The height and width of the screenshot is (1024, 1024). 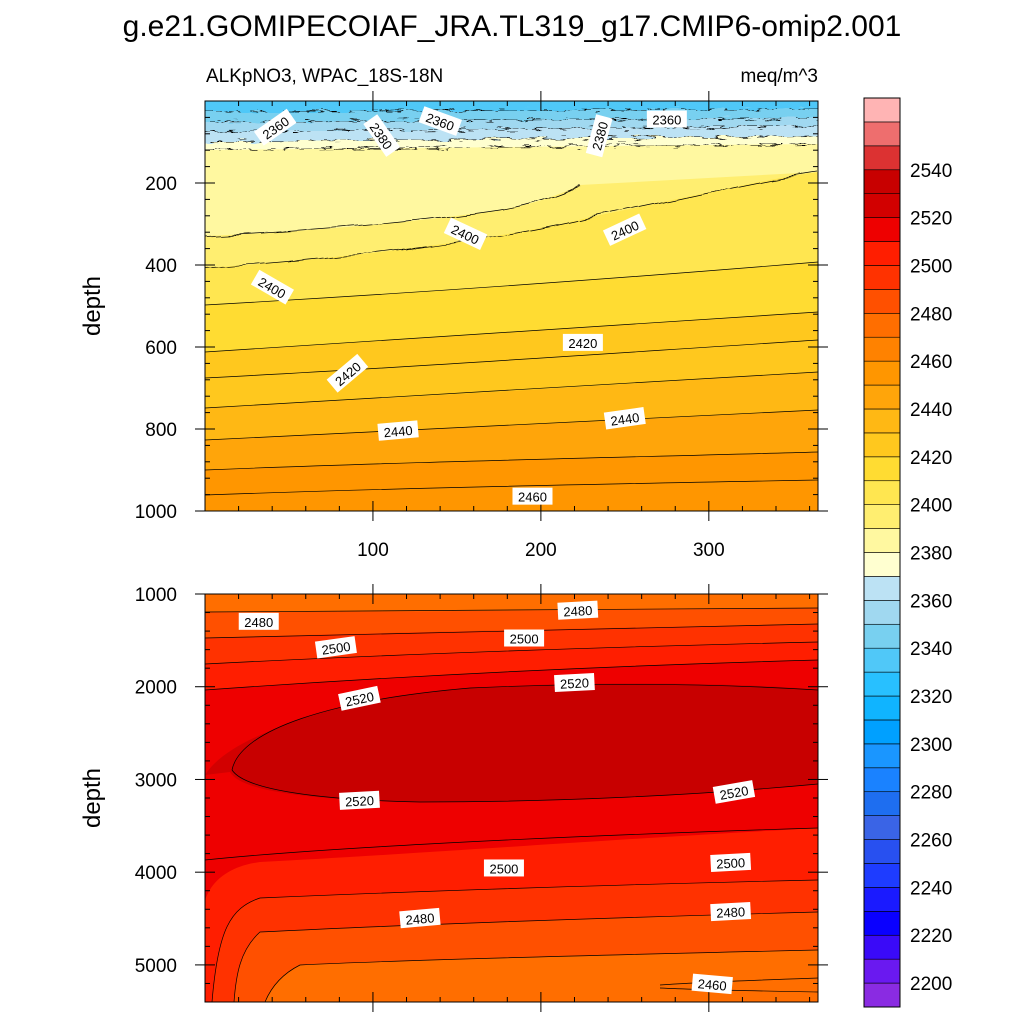 I want to click on top-y-tick-labels: 200 400 600 800 1000, so click(x=156, y=348).